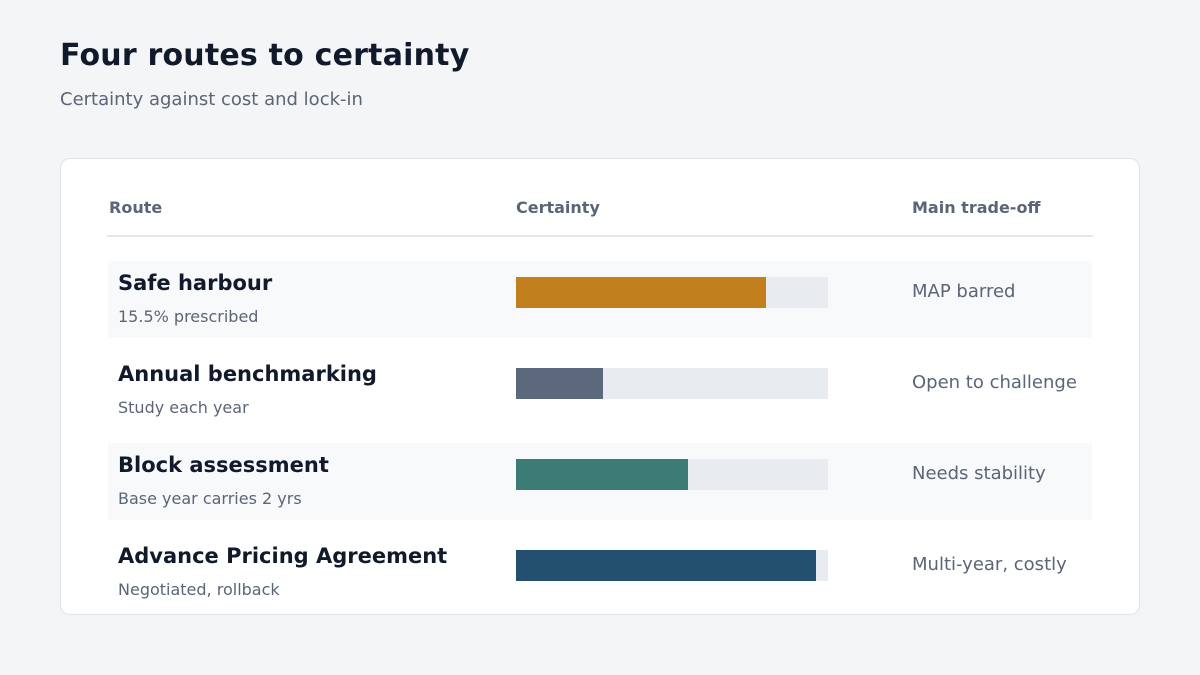 Image resolution: width=1200 pixels, height=675 pixels. Describe the element at coordinates (989, 564) in the screenshot. I see `tradeoff-text: Multi-year, costly` at that location.